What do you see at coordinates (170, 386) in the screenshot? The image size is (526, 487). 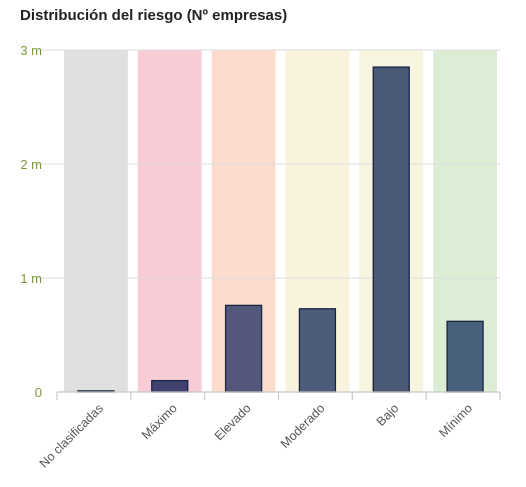 I see `bar-máximo` at bounding box center [170, 386].